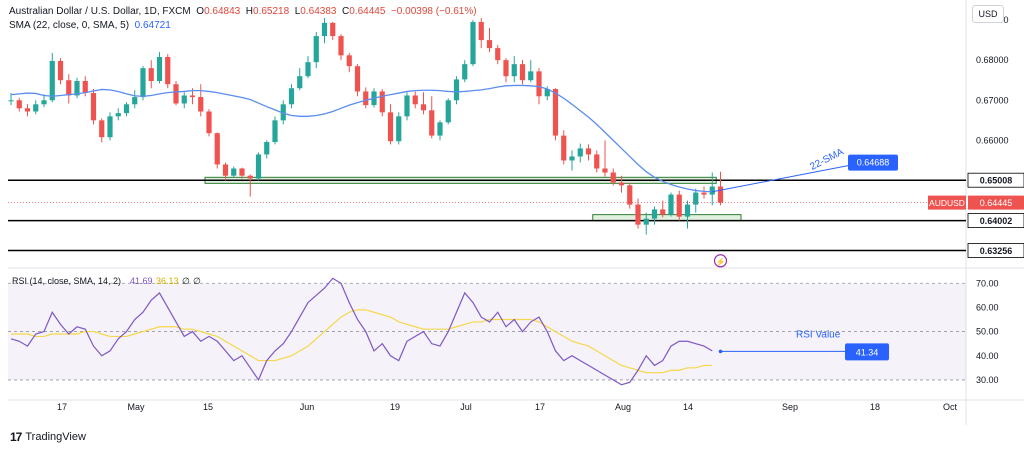 The height and width of the screenshot is (455, 1024). Describe the element at coordinates (307, 407) in the screenshot. I see `time-tick-label: Jun` at that location.